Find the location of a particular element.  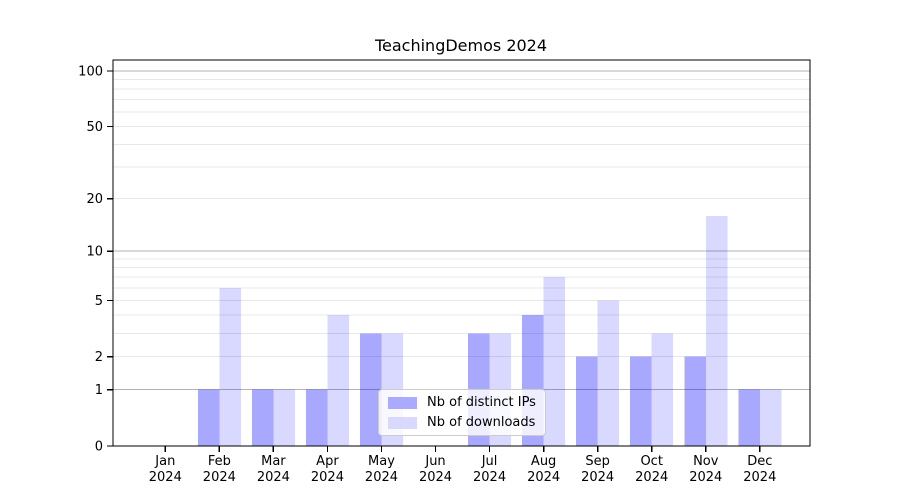

y-tick-label: 10 is located at coordinates (94, 252).